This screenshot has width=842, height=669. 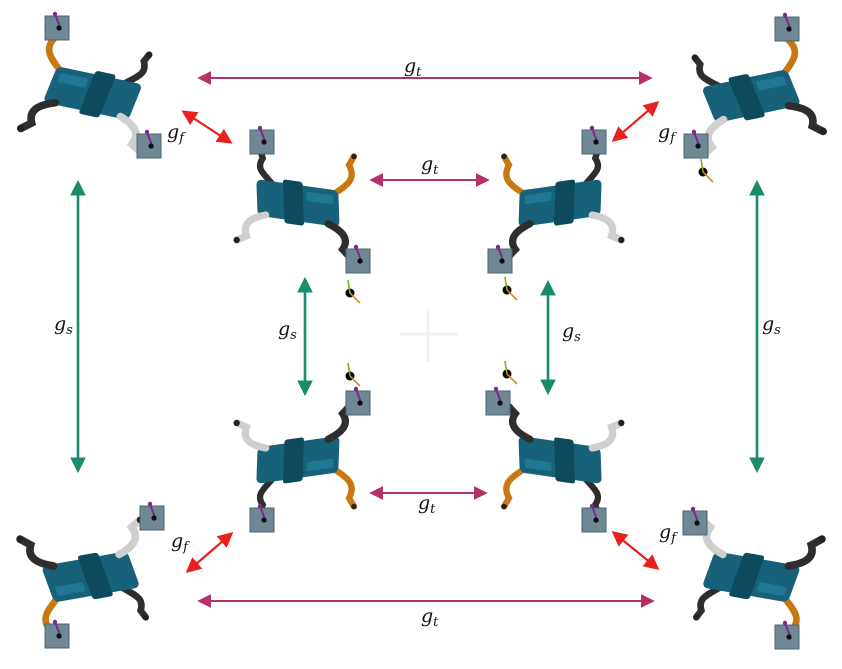 I want to click on robot-inner-top-left, so click(x=301, y=214).